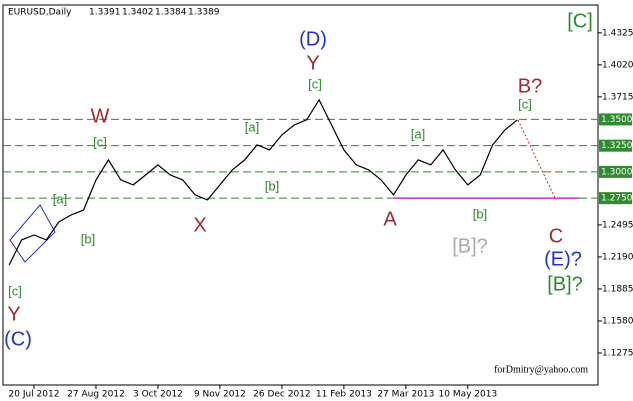 Image resolution: width=633 pixels, height=401 pixels. Describe the element at coordinates (344, 395) in the screenshot. I see `x-tick-label: 11 Feb 2013` at that location.